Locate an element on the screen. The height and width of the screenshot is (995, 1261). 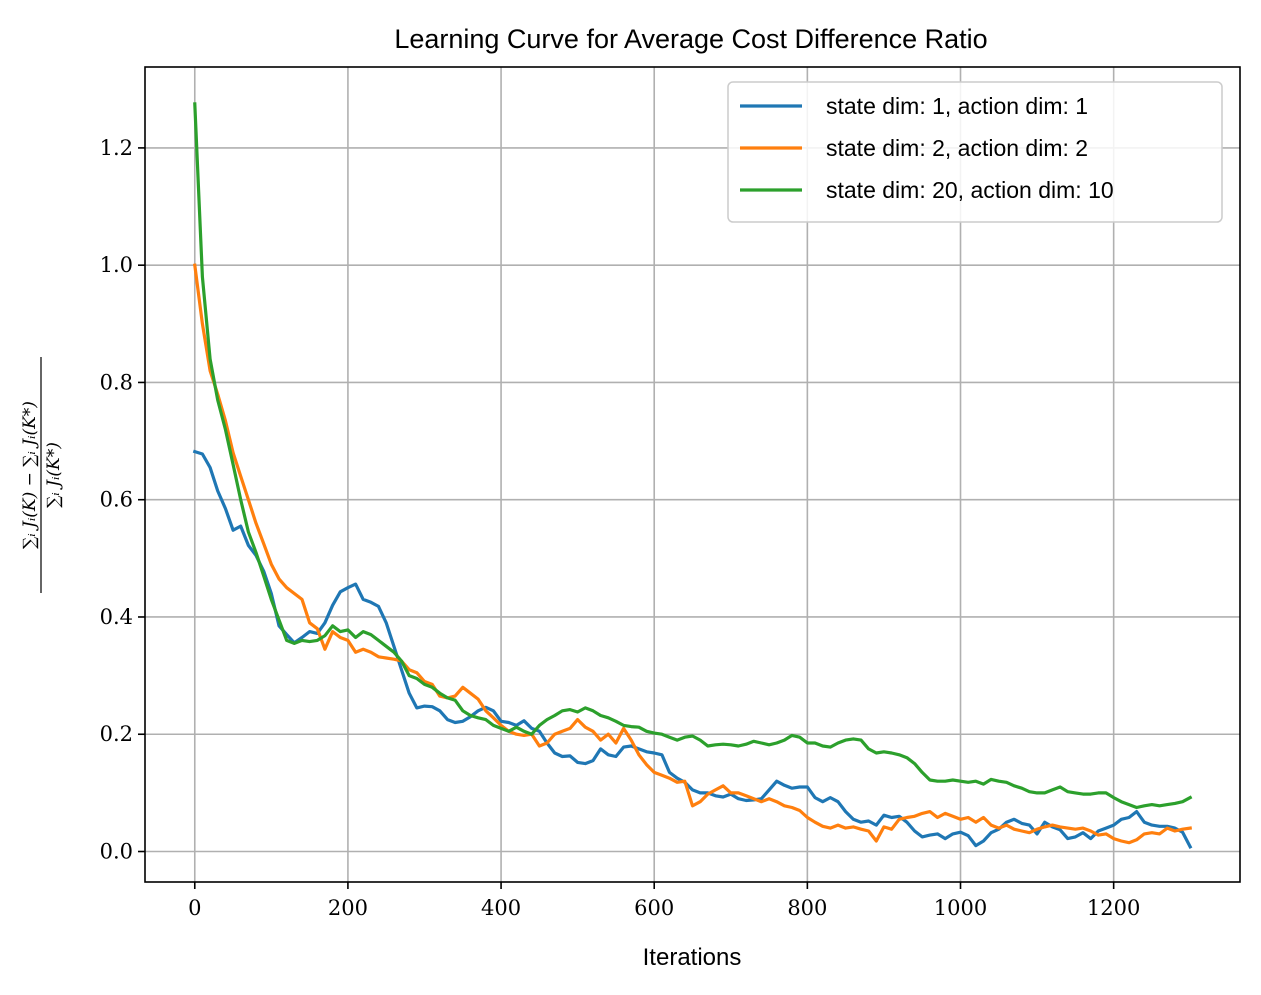
y-tick-label: 0.6 is located at coordinates (116, 500).